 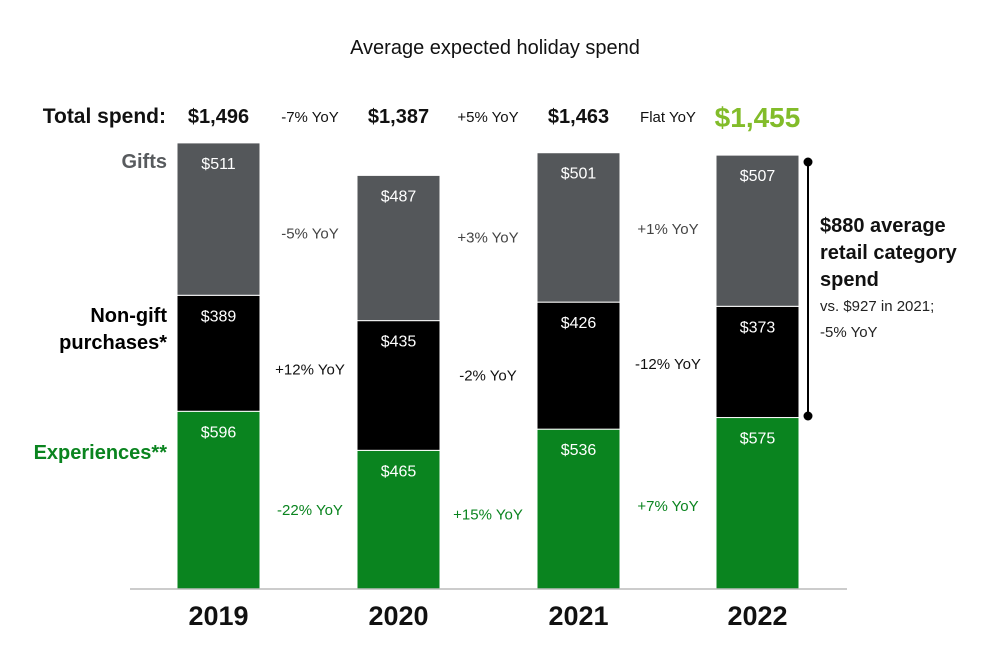 What do you see at coordinates (399, 471) in the screenshot?
I see `data-label-experiences-2020: $465` at bounding box center [399, 471].